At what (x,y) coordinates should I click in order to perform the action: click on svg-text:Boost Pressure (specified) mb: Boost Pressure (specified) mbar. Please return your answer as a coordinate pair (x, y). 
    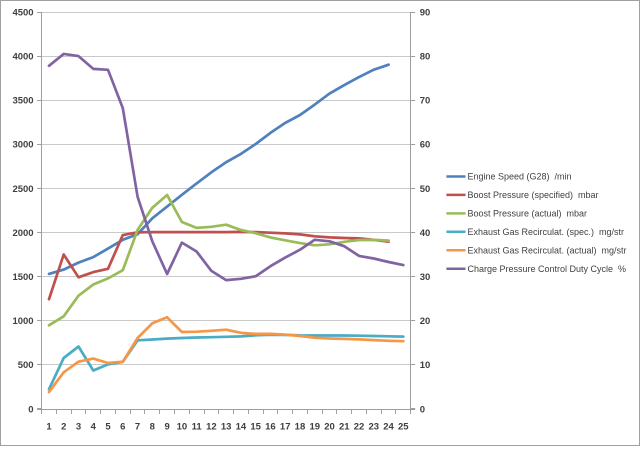
    Looking at the image, I should click on (533, 195).